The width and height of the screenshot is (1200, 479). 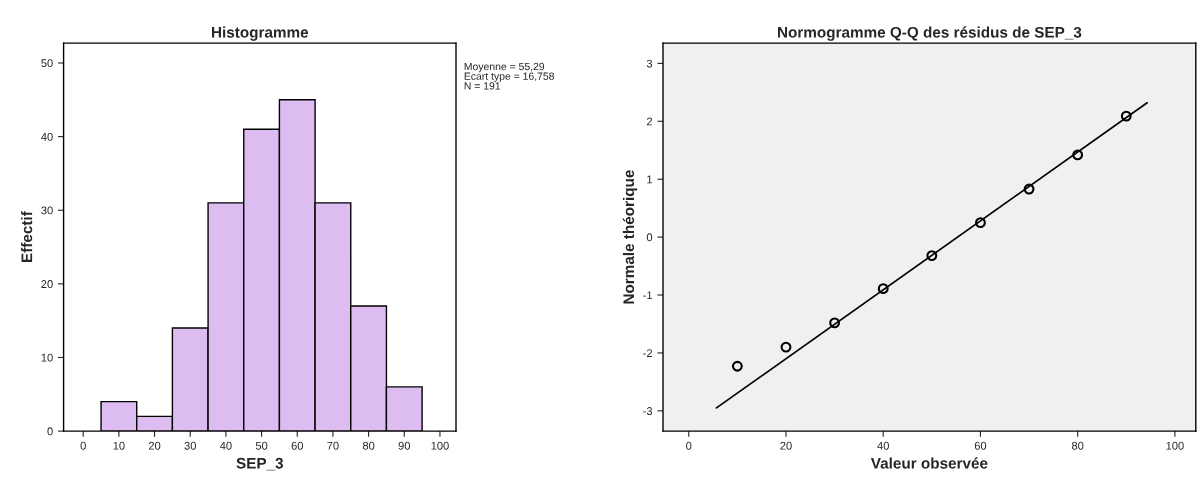 What do you see at coordinates (27, 236) in the screenshot?
I see `y-axis-title: Effectif` at bounding box center [27, 236].